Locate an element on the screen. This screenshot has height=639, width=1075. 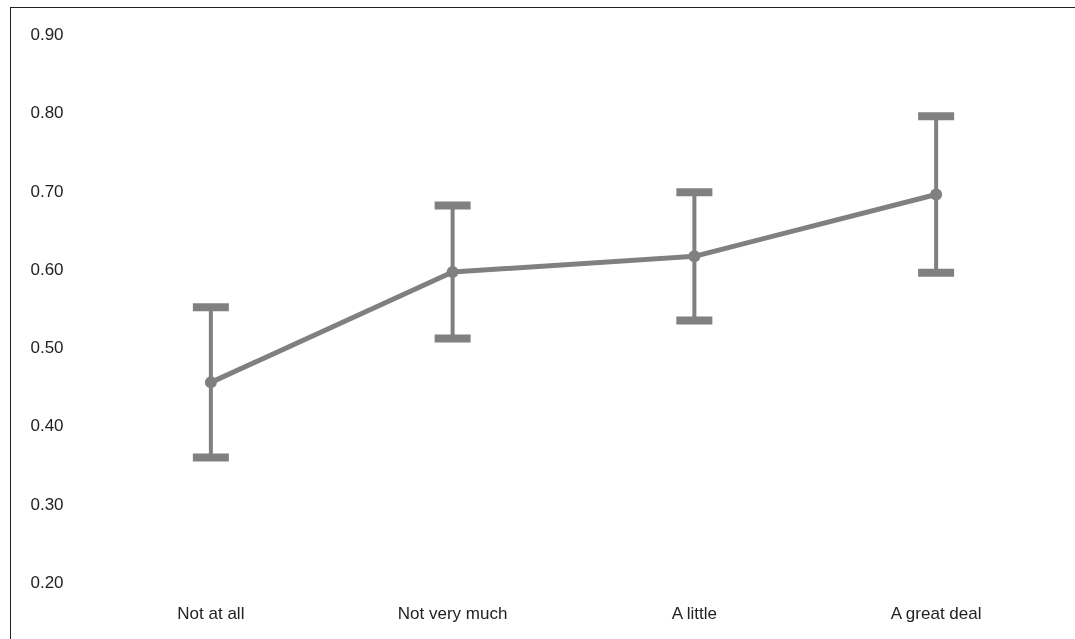
y-tick-label: 0.90 is located at coordinates (47, 34).